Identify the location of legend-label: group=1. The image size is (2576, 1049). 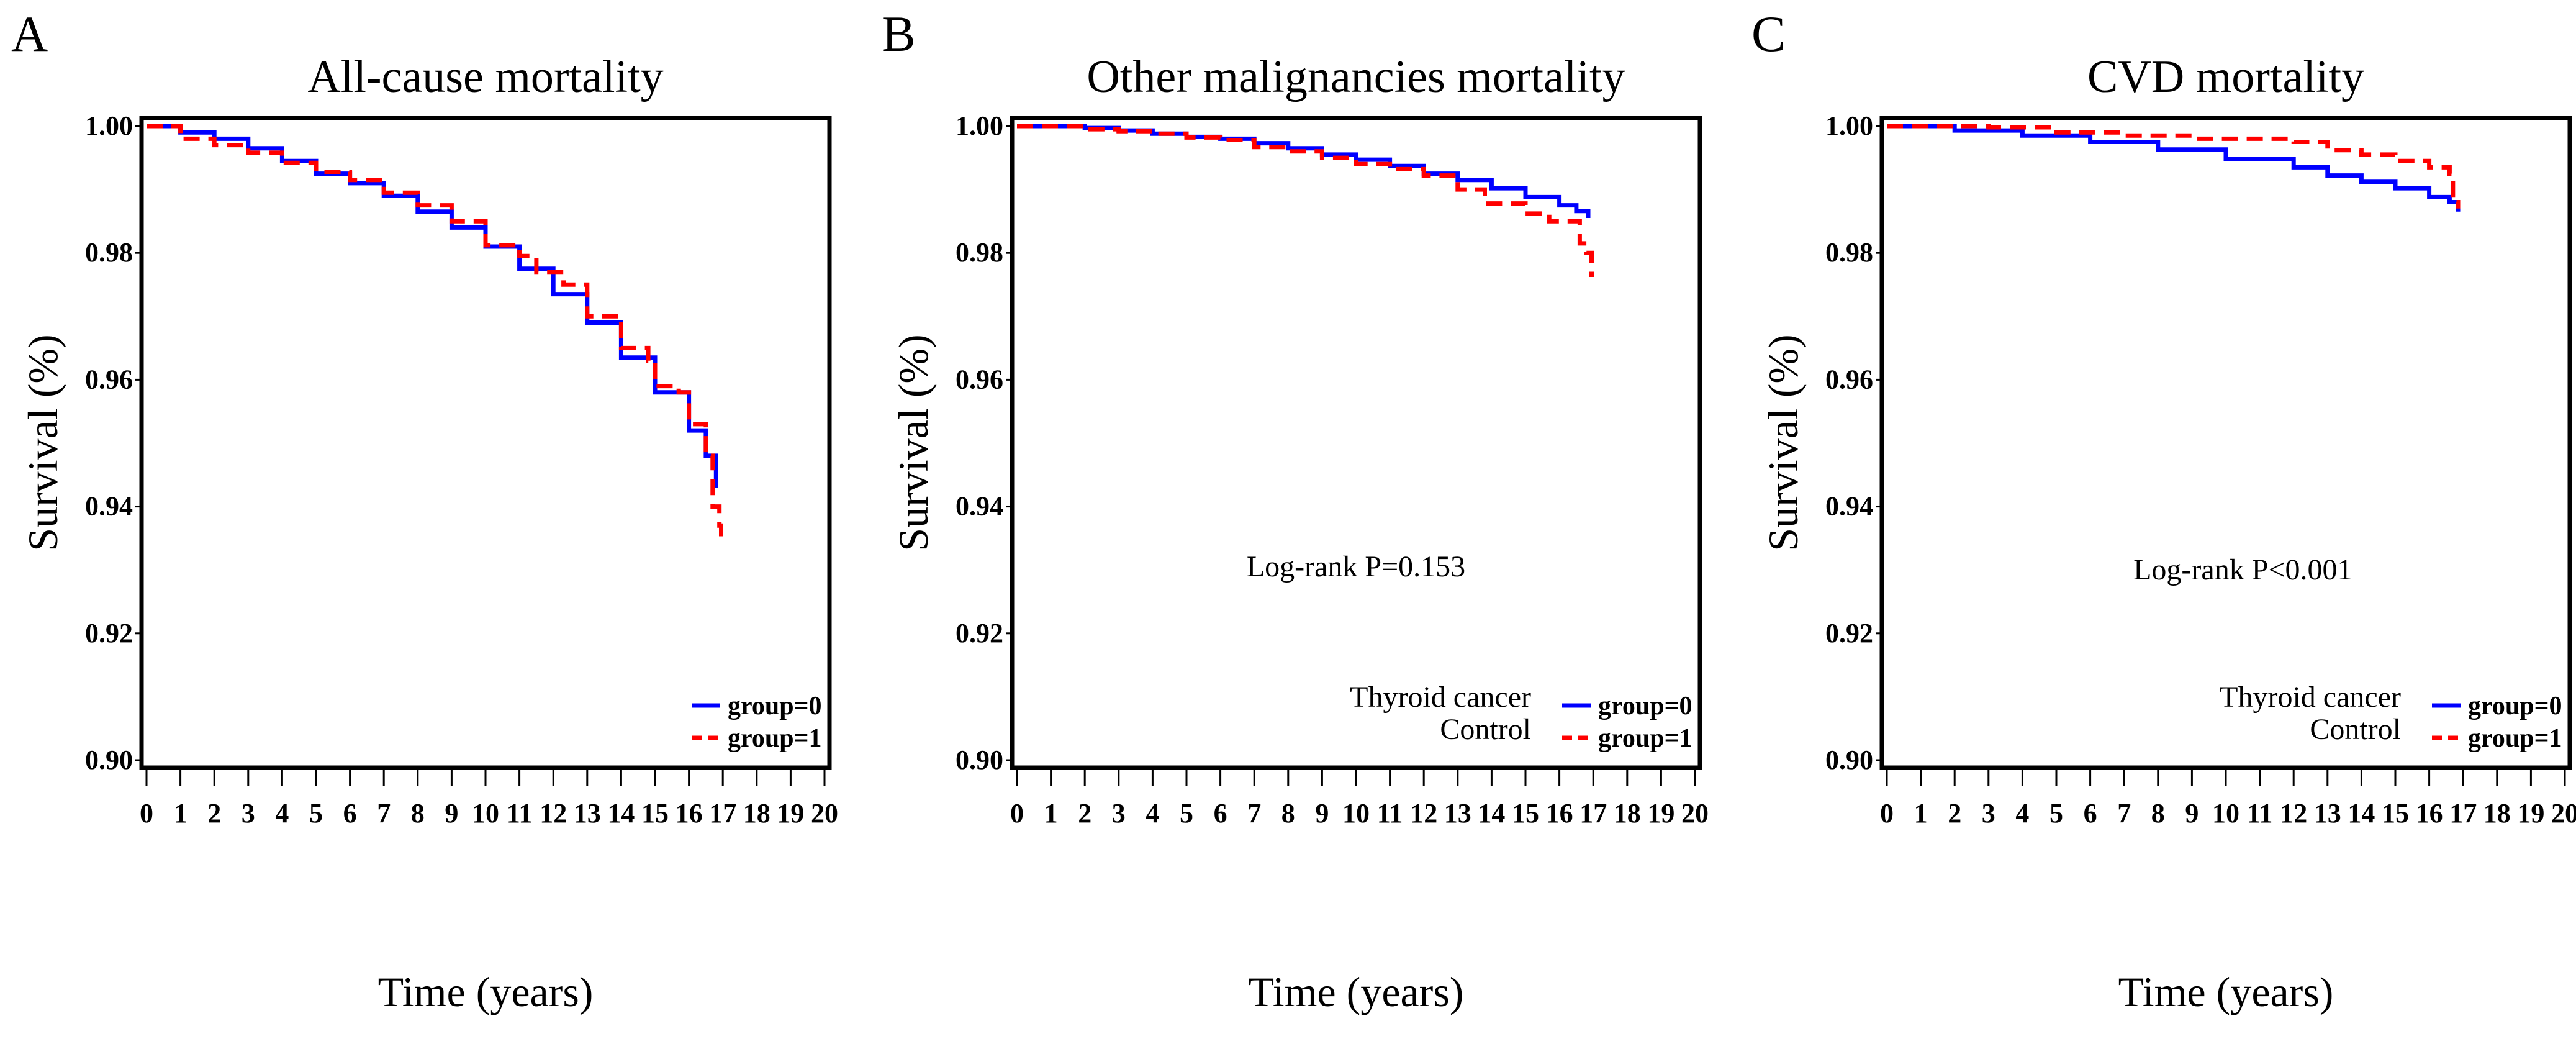
(1645, 738).